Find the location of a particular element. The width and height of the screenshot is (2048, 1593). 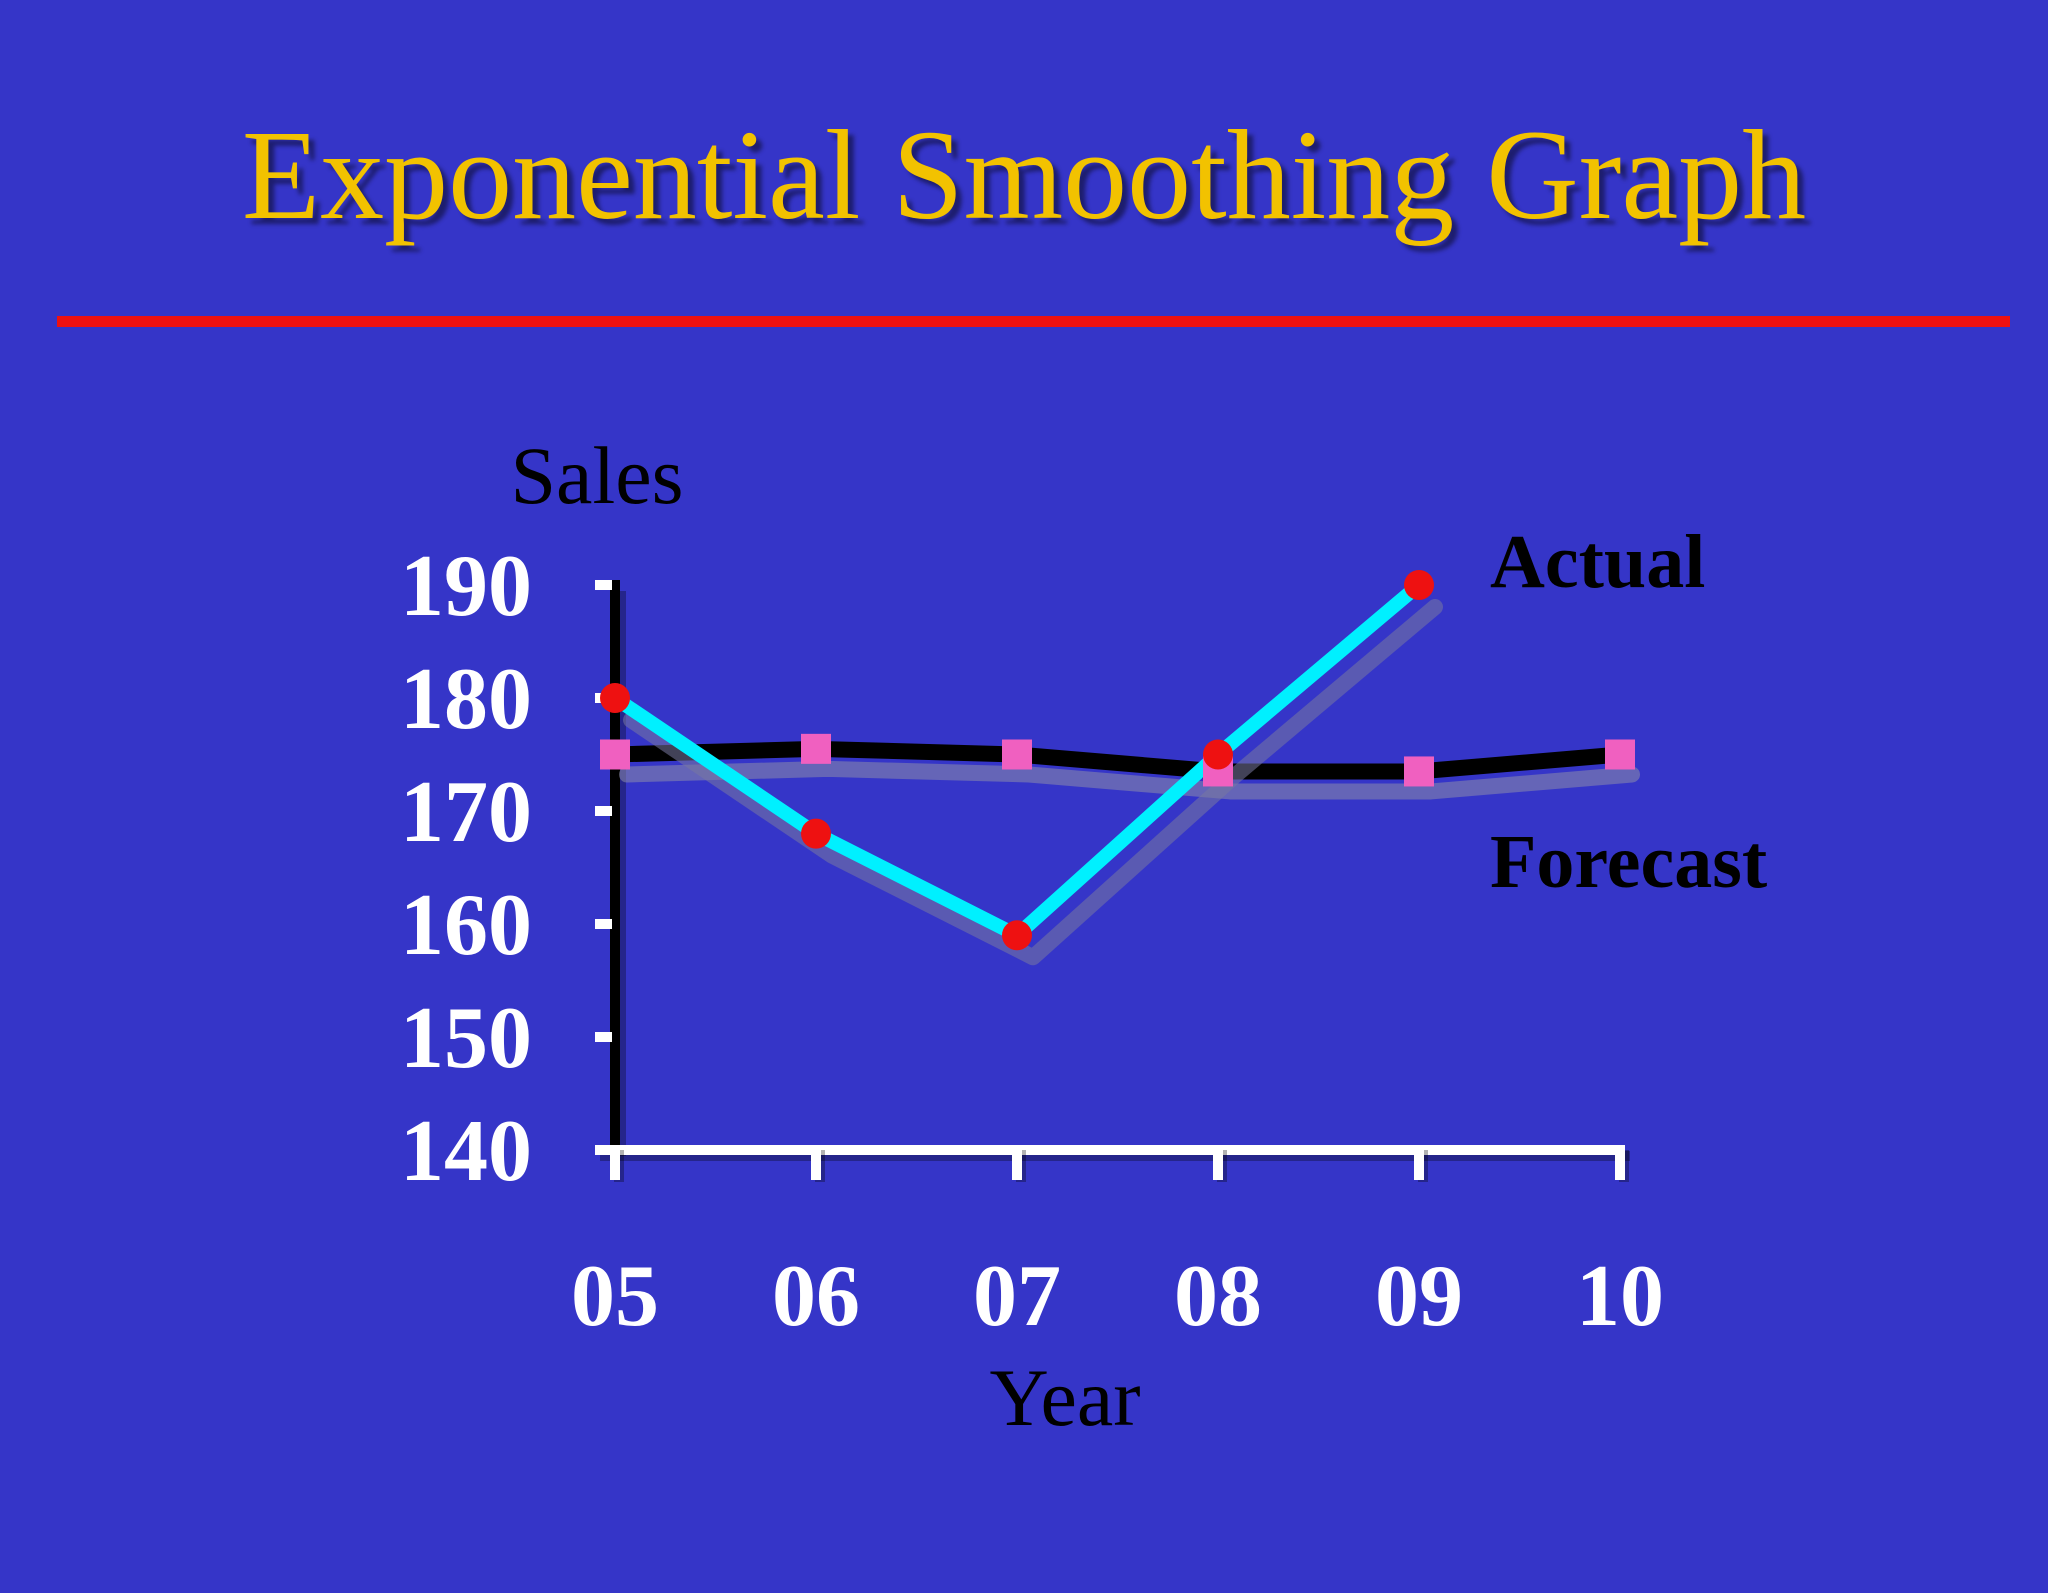

forecast-line is located at coordinates (1117, 760).